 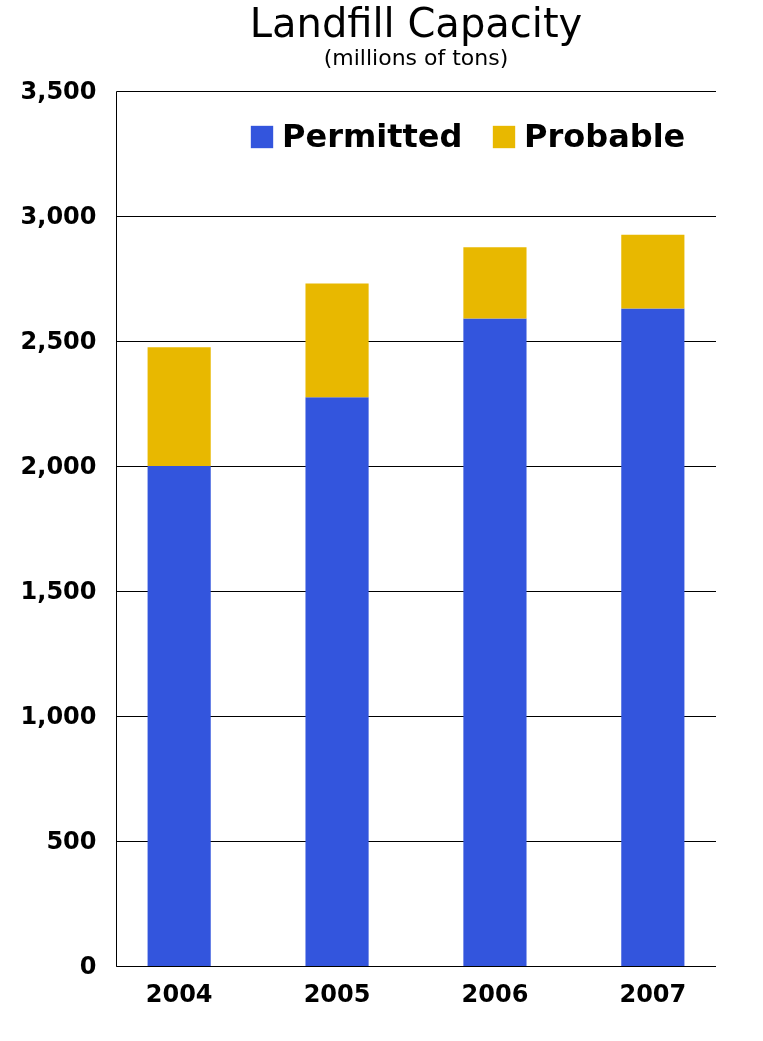 What do you see at coordinates (605, 136) in the screenshot?
I see `legend-label: Probable` at bounding box center [605, 136].